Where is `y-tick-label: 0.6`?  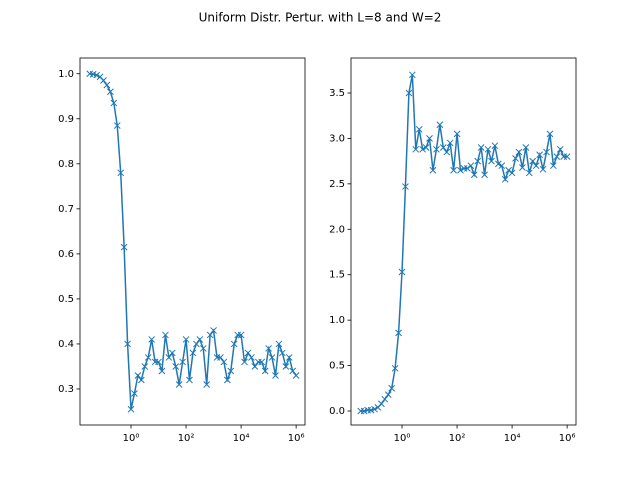 y-tick-label: 0.6 is located at coordinates (66, 254).